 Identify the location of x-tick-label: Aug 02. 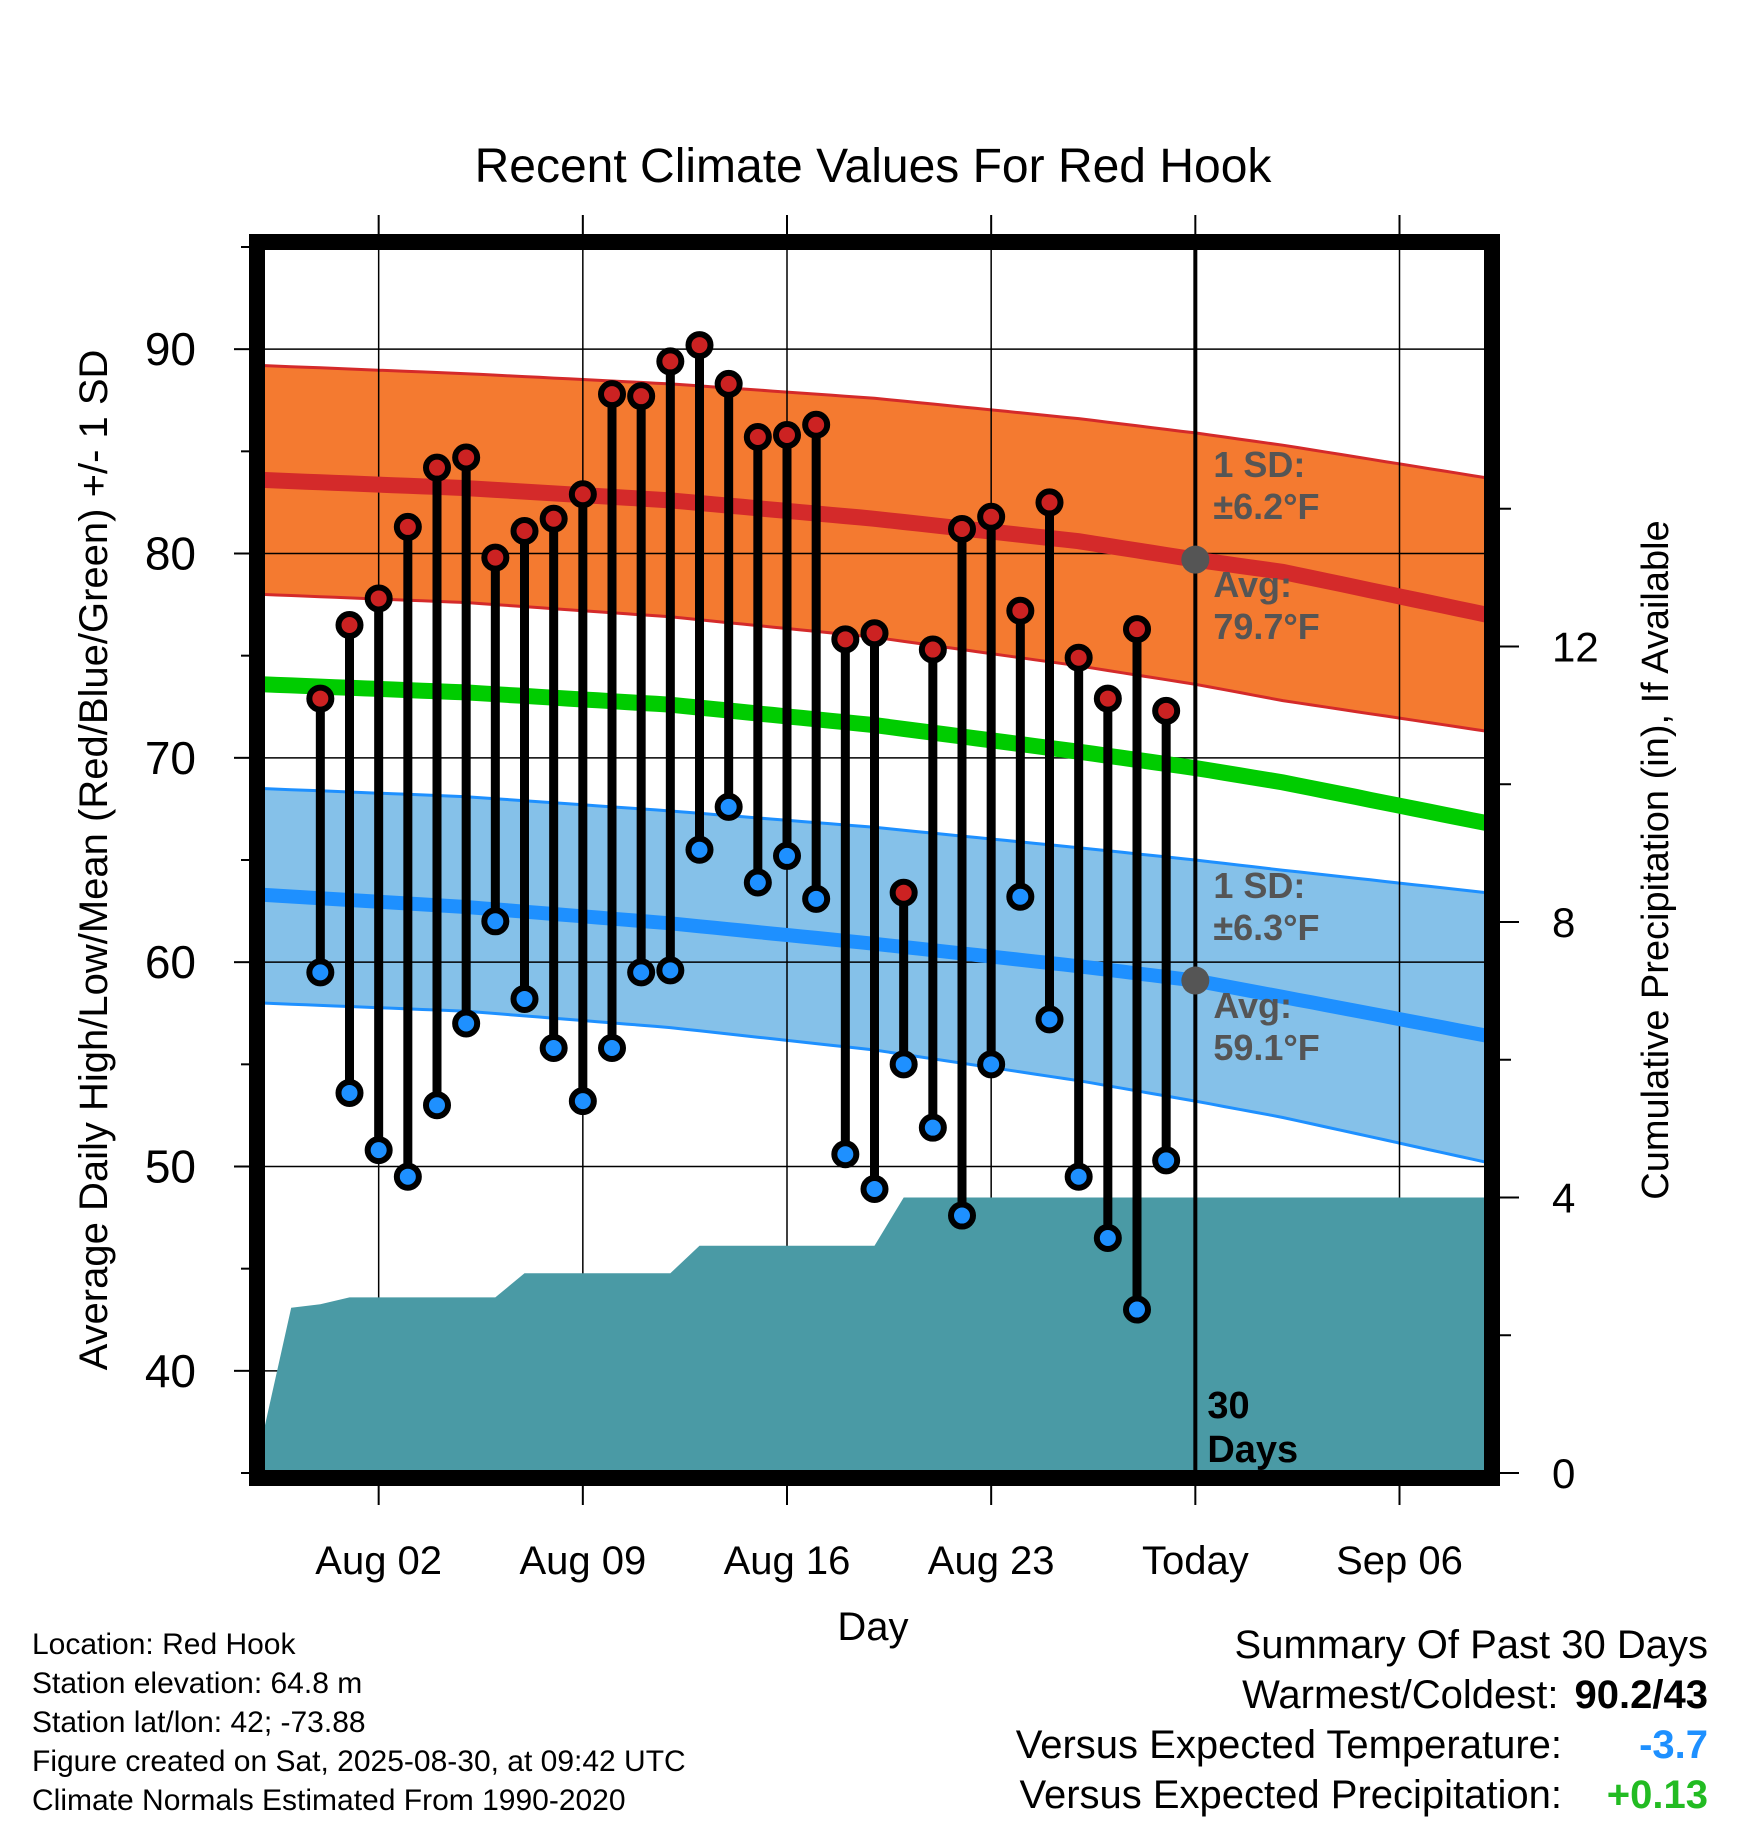
(378, 1561).